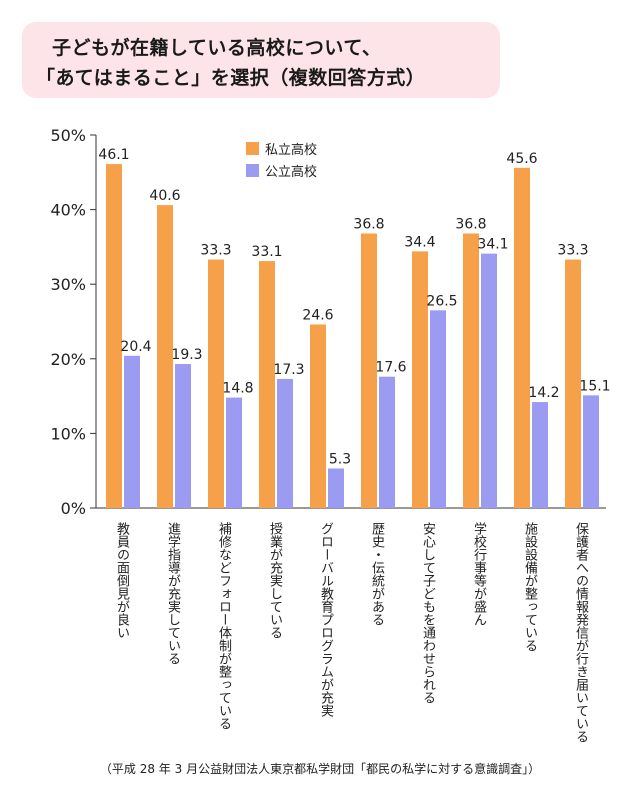 This screenshot has width=640, height=796. Describe the element at coordinates (217, 48) in the screenshot. I see `chart-title-line-1: 子どもが在籍している高校について、` at that location.